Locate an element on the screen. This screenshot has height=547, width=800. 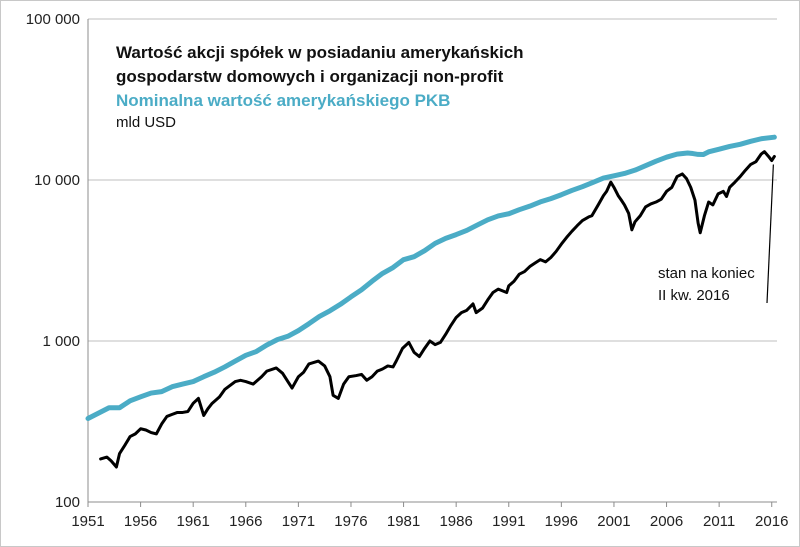
x-tick-label-1: 1956 is located at coordinates (140, 521).